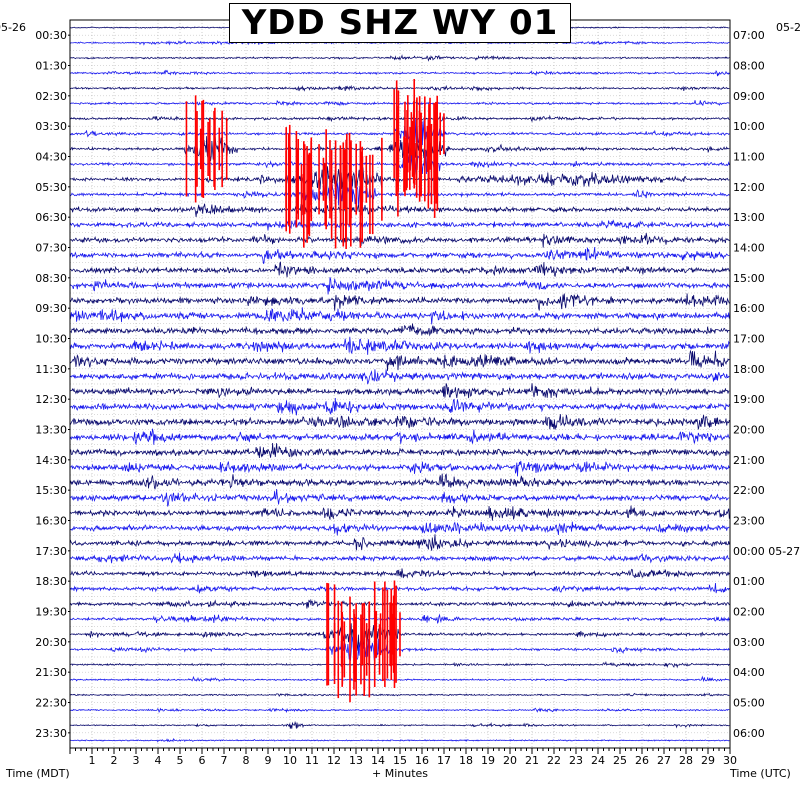 The width and height of the screenshot is (800, 800). Describe the element at coordinates (13, 27) in the screenshot. I see `left-date-label: 05-26` at that location.